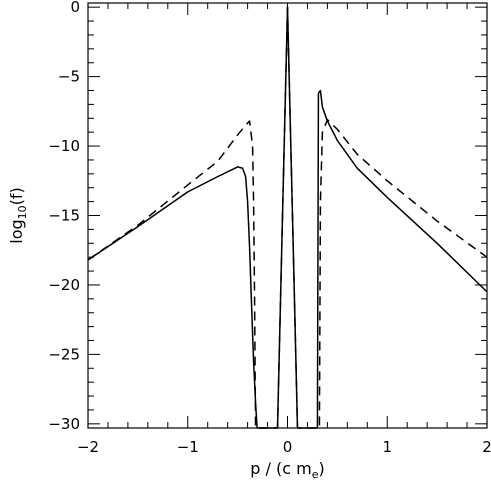 This screenshot has width=491, height=490. I want to click on y-tick-label: −20, so click(64, 285).